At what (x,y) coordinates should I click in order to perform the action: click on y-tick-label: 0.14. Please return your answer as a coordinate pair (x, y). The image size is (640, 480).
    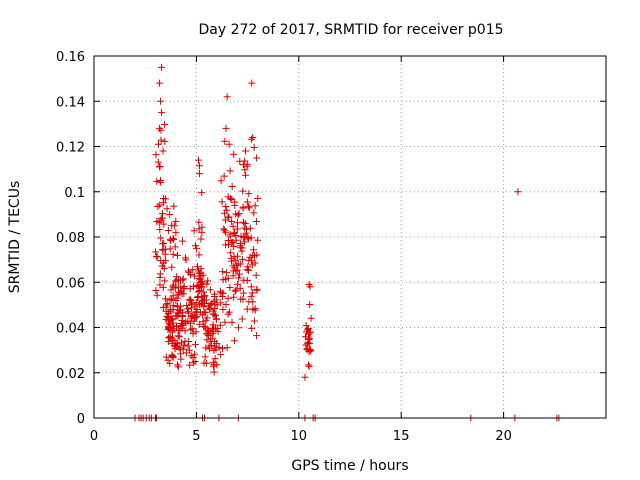
    Looking at the image, I should click on (70, 102).